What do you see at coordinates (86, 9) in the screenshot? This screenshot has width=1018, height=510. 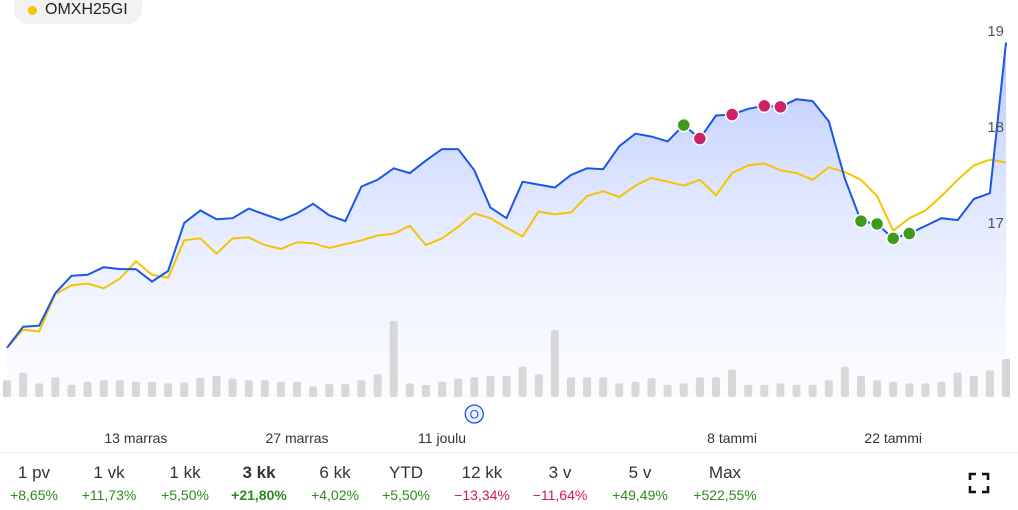 I see `legend-symbol: OMXH25GI` at bounding box center [86, 9].